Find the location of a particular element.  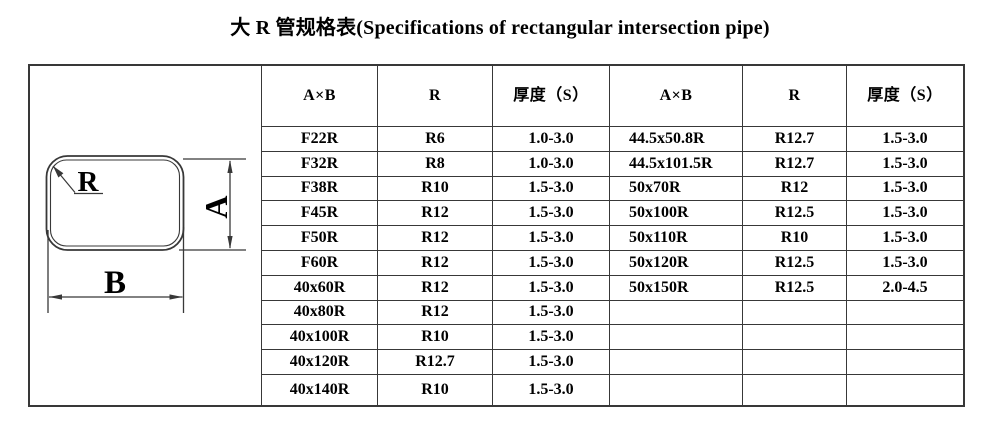

column-header-axb-left: A×B is located at coordinates (320, 96).